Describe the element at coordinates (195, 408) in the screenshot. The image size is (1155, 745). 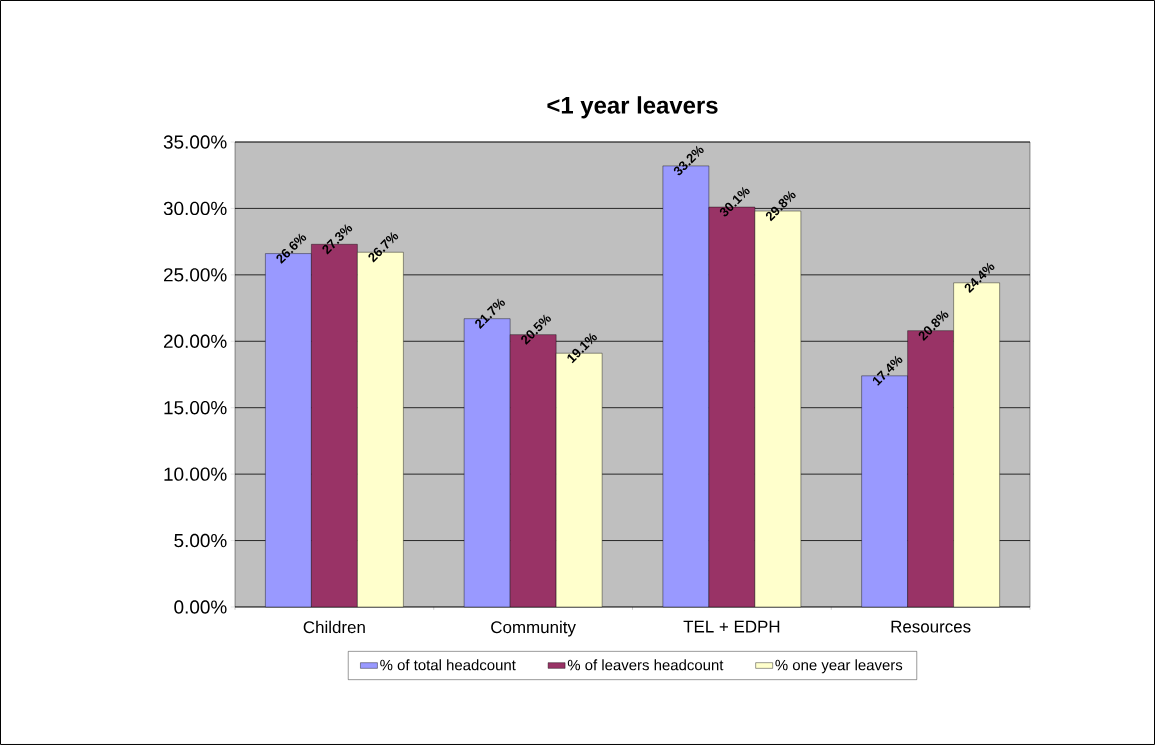
I see `y-tick-label: 15.00%` at that location.